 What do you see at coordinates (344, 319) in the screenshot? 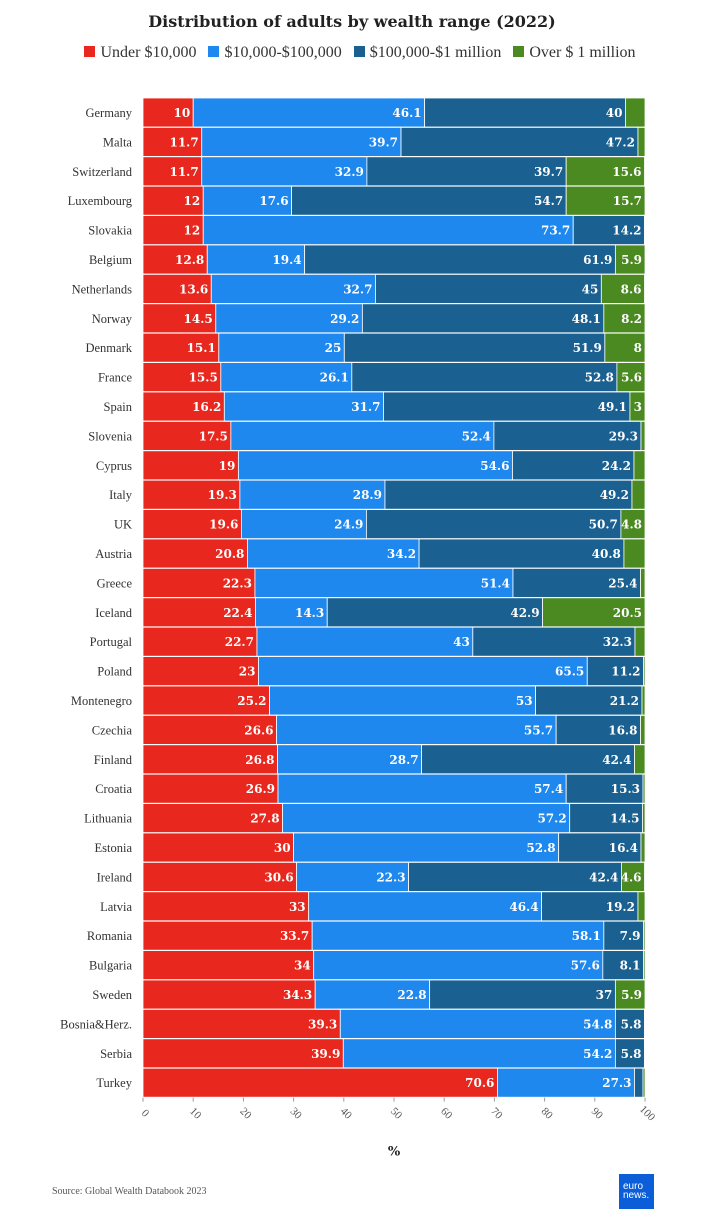
I see `data-label: 29.2` at bounding box center [344, 319].